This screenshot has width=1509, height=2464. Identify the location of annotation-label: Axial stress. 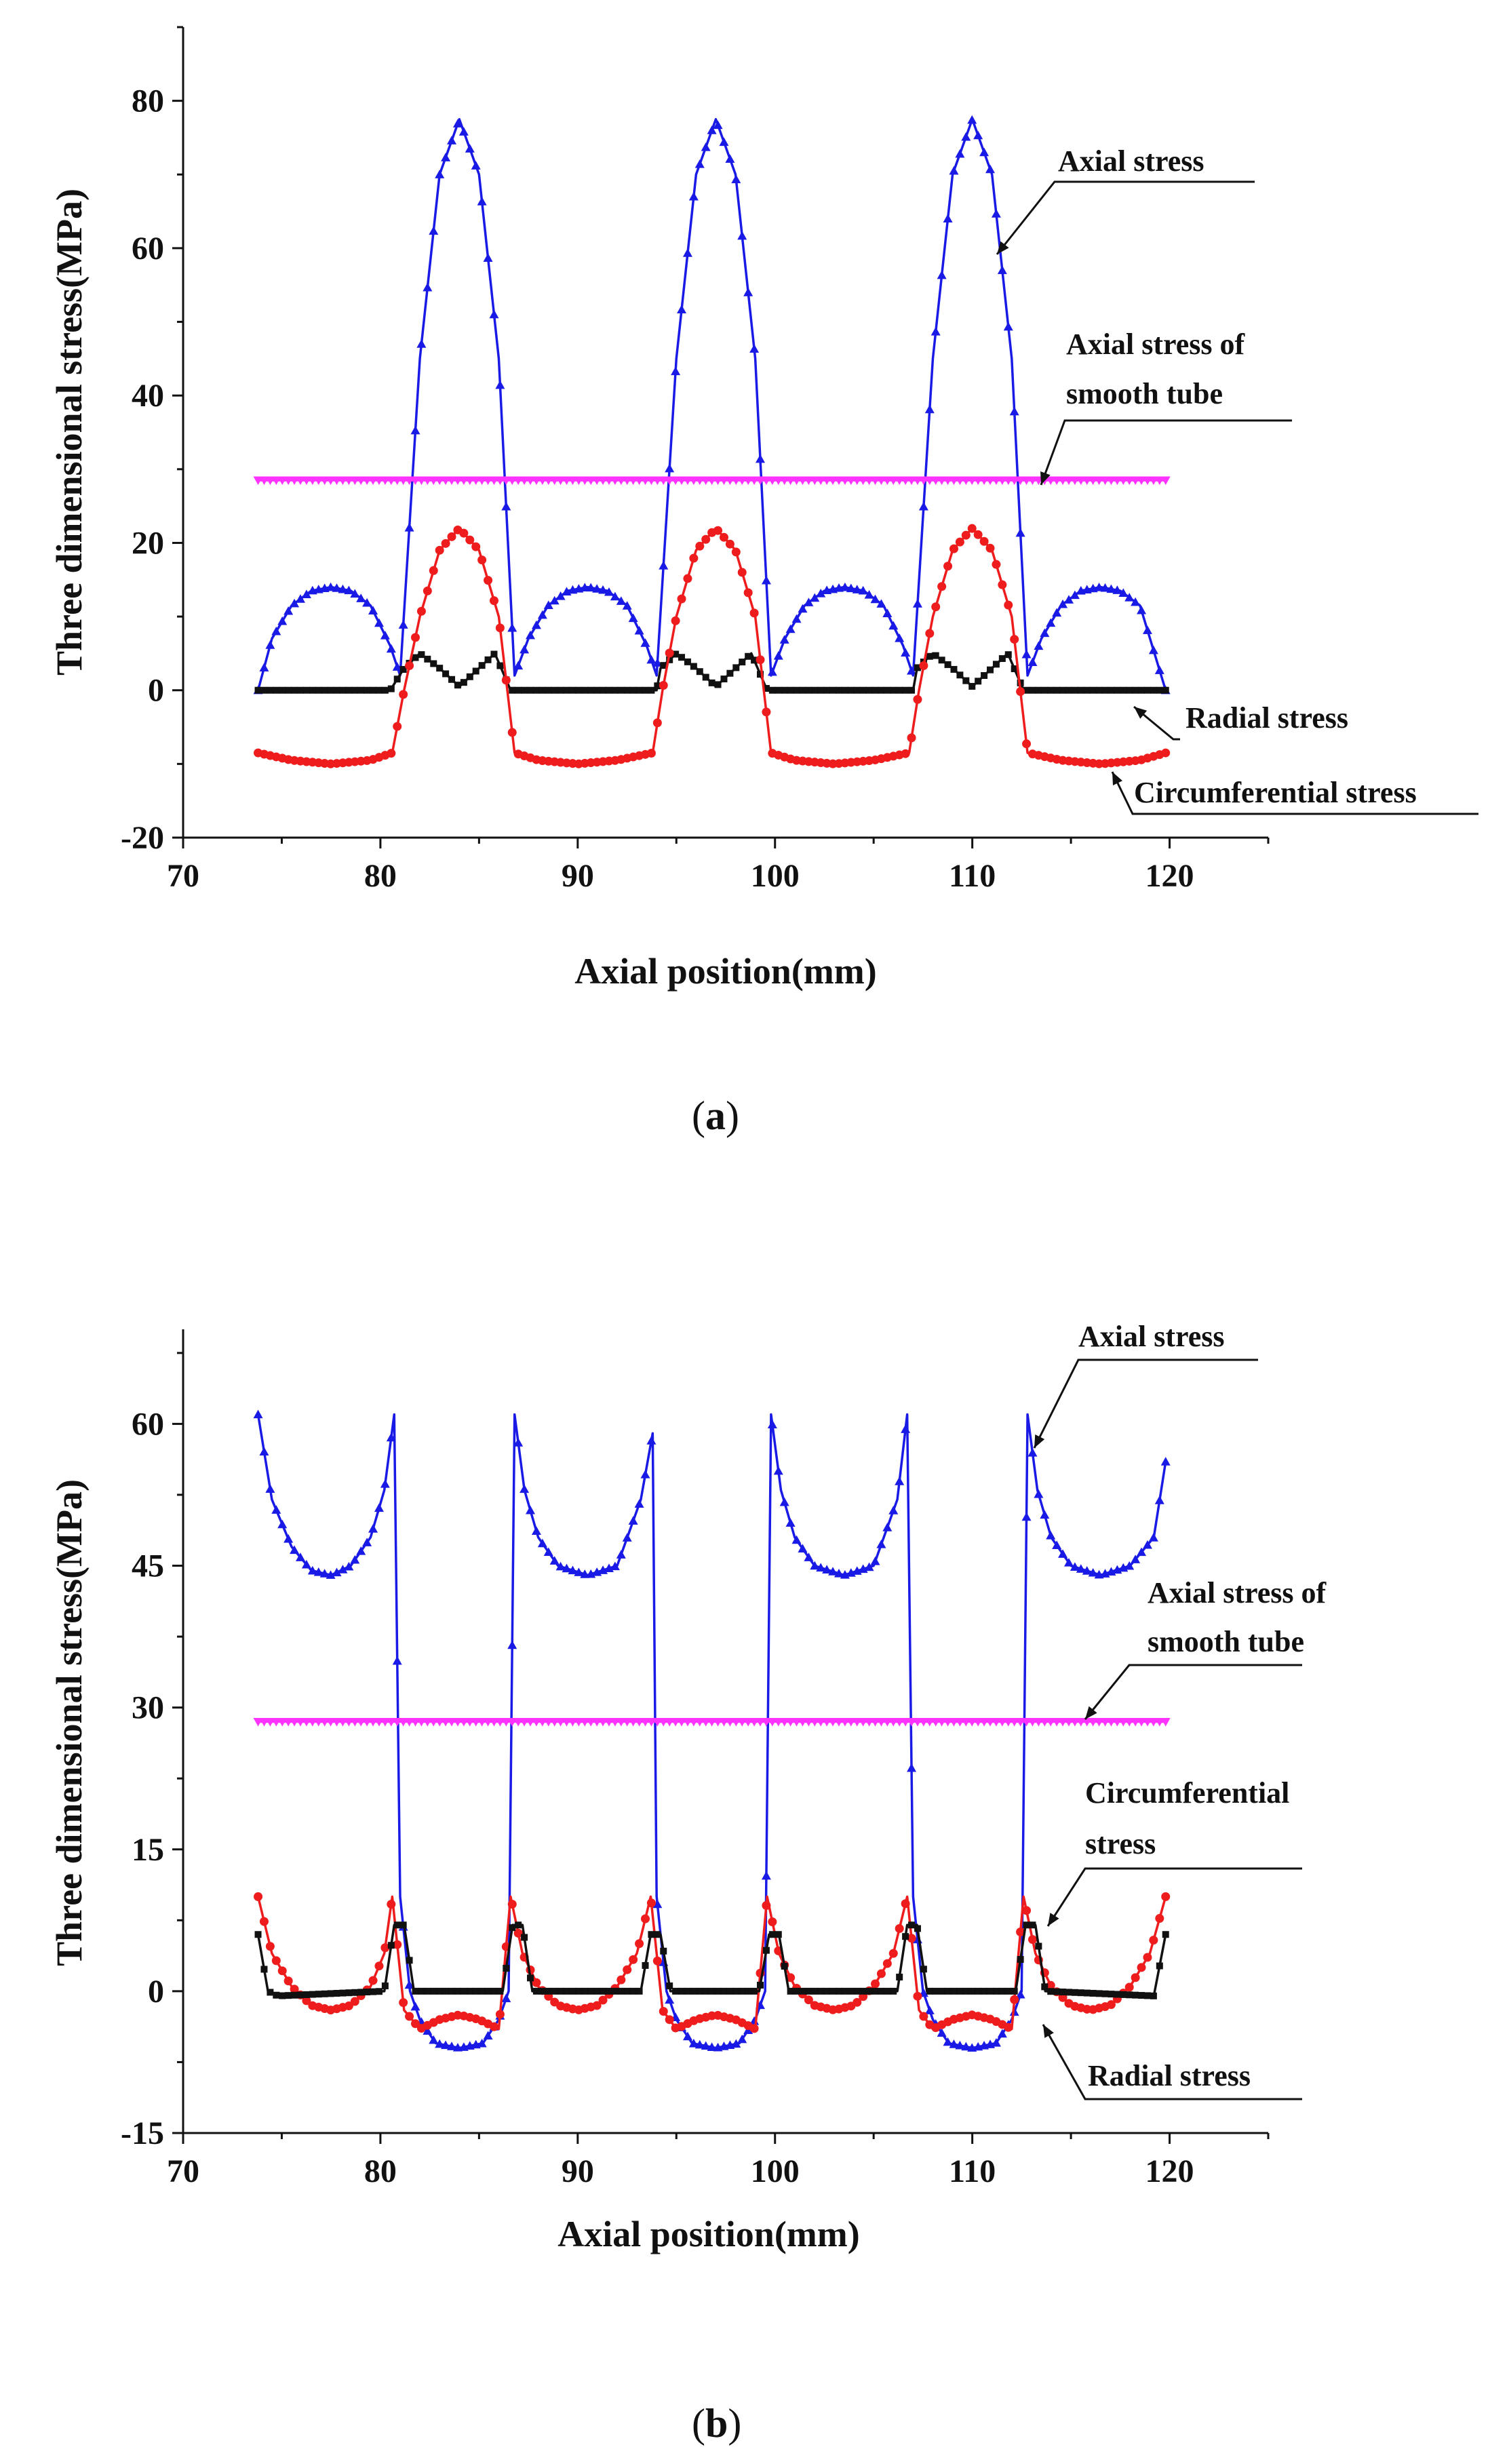
(1131, 161).